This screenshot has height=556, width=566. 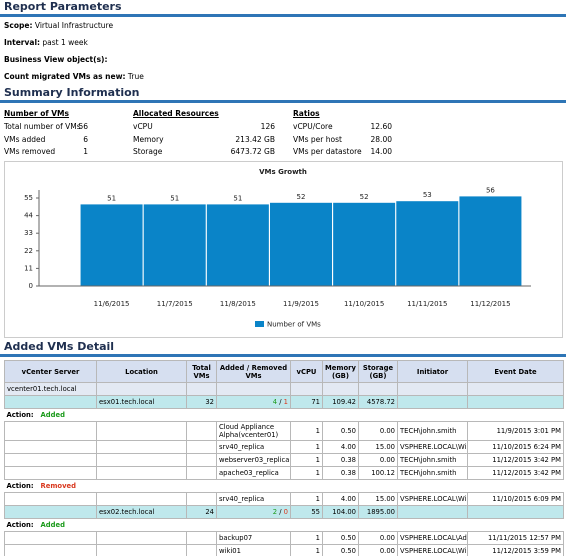 I want to click on summary-label: VMs added, so click(x=25, y=139).